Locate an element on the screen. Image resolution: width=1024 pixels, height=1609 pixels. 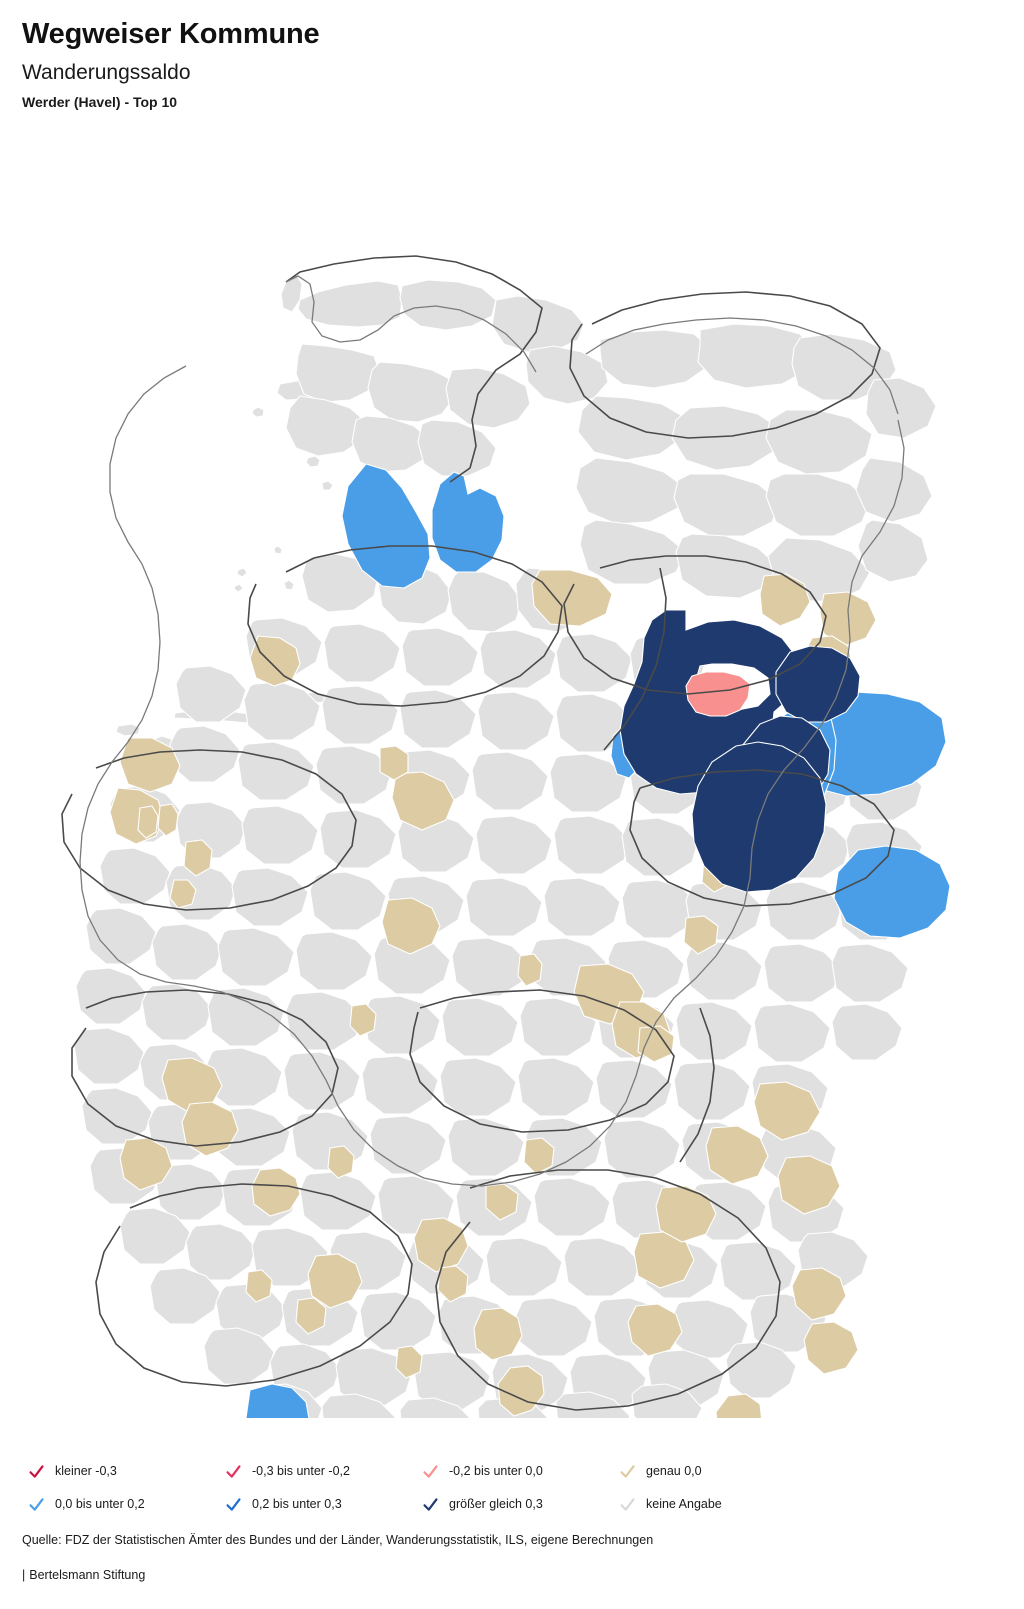
legend-label: 0,0 bis unter 0,2 is located at coordinates (100, 1504).